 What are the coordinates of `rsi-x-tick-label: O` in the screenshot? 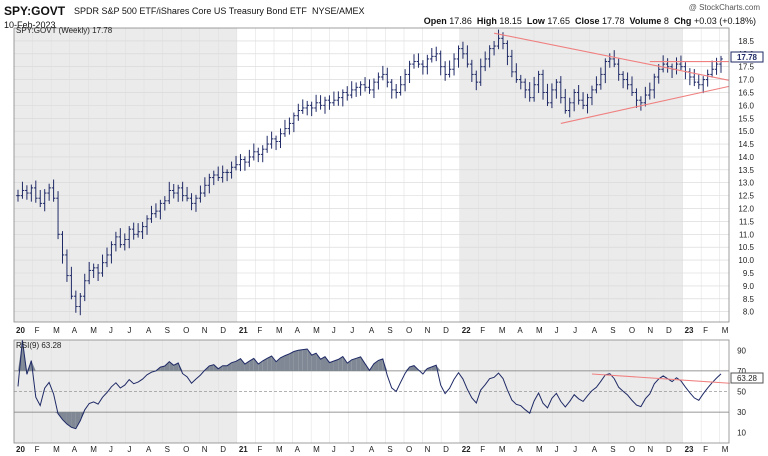 It's located at (409, 449).